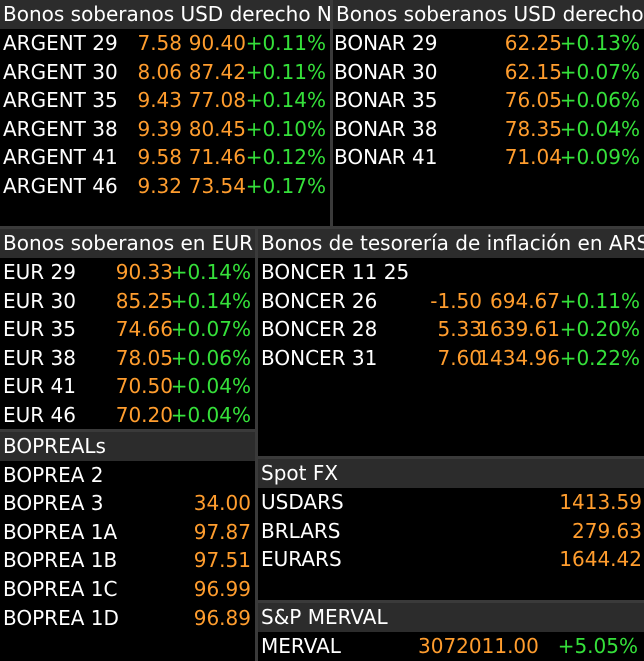 Image resolution: width=644 pixels, height=661 pixels. I want to click on bond-yield: 9.32, so click(159, 186).